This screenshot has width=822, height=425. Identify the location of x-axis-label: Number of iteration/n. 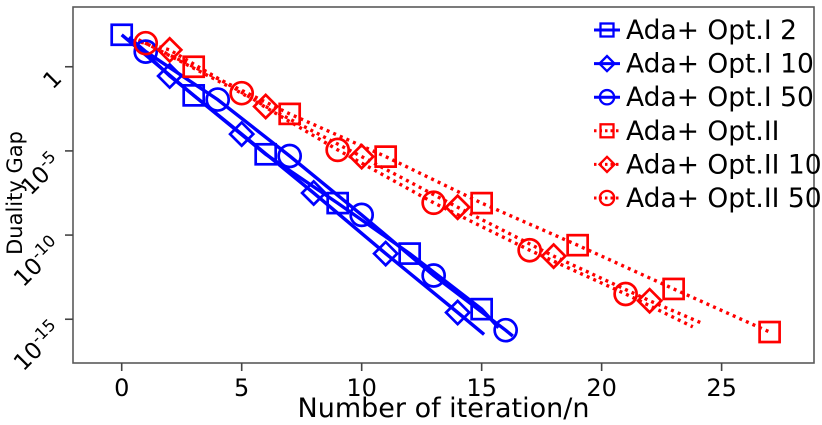
(444, 408).